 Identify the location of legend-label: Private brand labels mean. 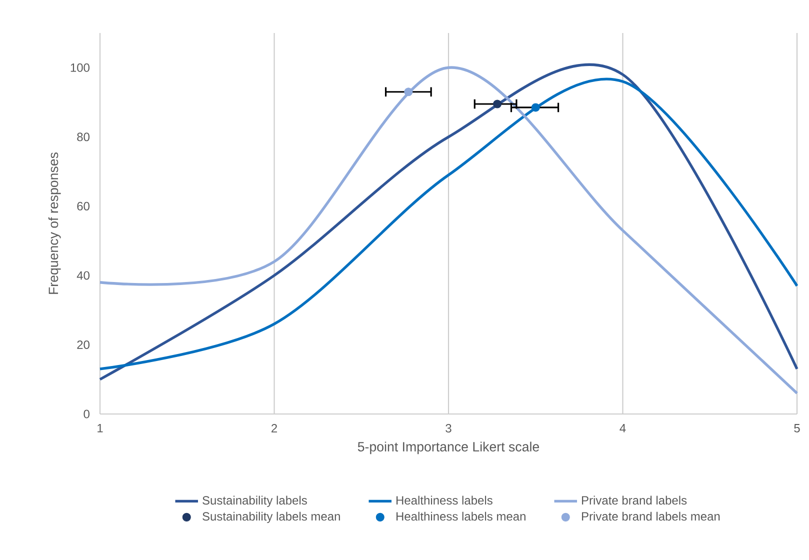
(651, 516).